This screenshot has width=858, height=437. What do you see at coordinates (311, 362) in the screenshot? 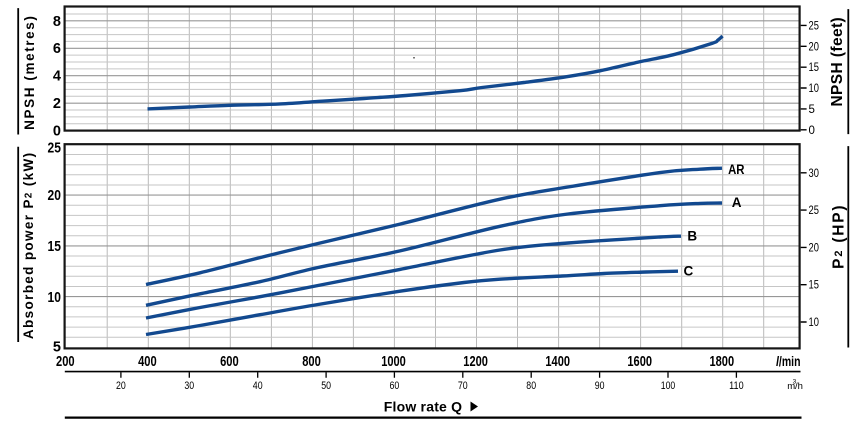
I see `svg-text: 800` at bounding box center [311, 362].